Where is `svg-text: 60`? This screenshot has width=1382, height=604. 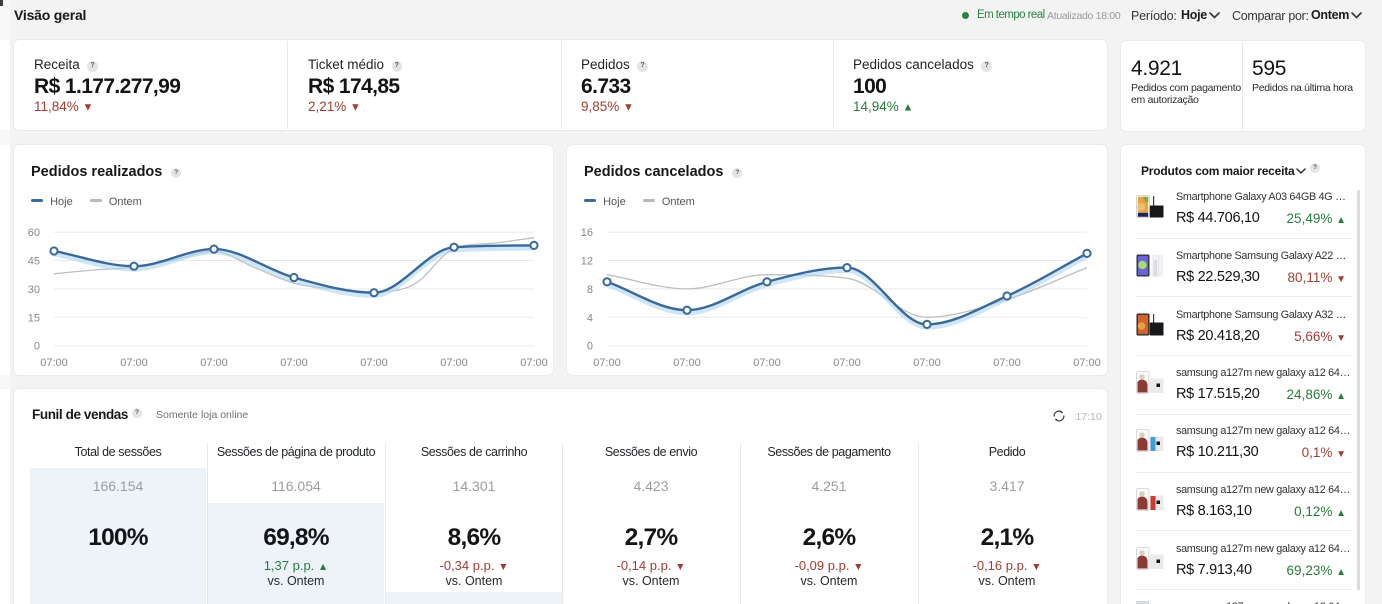 svg-text: 60 is located at coordinates (34, 233).